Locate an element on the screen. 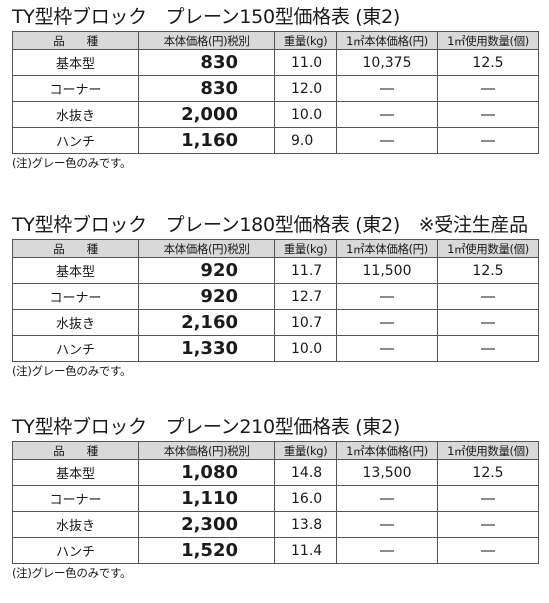 The width and height of the screenshot is (549, 603). table-row: ハンチ 1,160 9.0 ― ― is located at coordinates (275, 140).